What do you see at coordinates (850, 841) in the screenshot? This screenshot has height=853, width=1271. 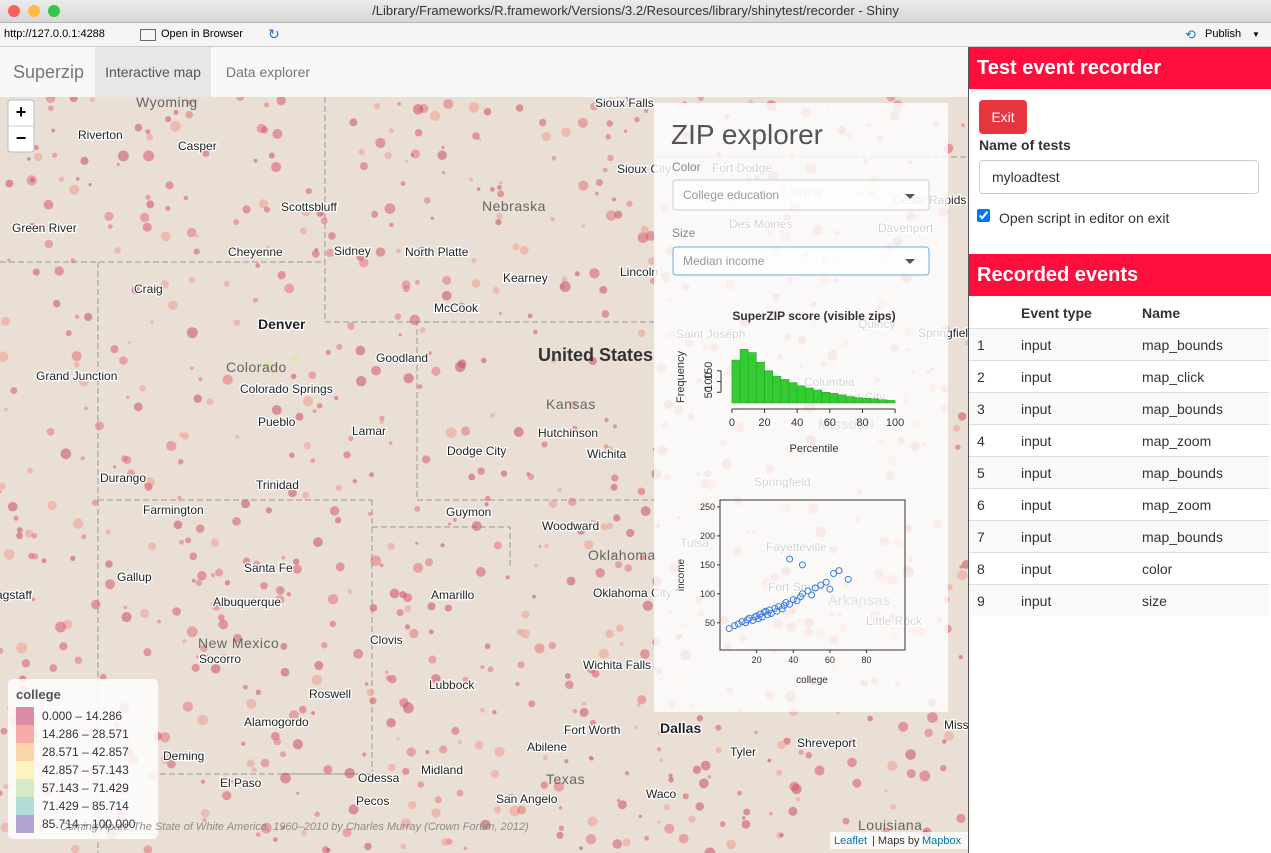 I see `leaflet-link: Leaflet` at bounding box center [850, 841].